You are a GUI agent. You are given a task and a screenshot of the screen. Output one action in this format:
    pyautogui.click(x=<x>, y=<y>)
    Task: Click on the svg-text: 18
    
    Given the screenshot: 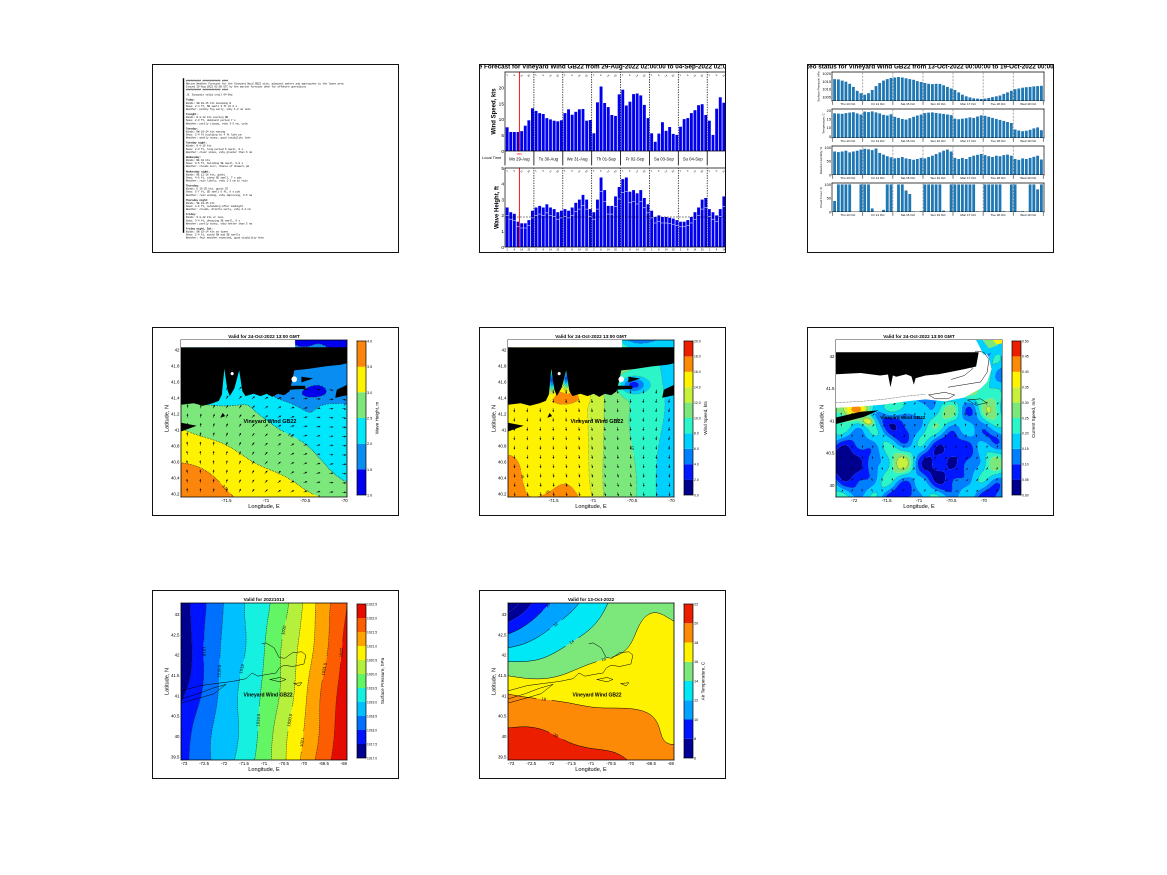 What is the action you would take?
    pyautogui.click(x=544, y=699)
    